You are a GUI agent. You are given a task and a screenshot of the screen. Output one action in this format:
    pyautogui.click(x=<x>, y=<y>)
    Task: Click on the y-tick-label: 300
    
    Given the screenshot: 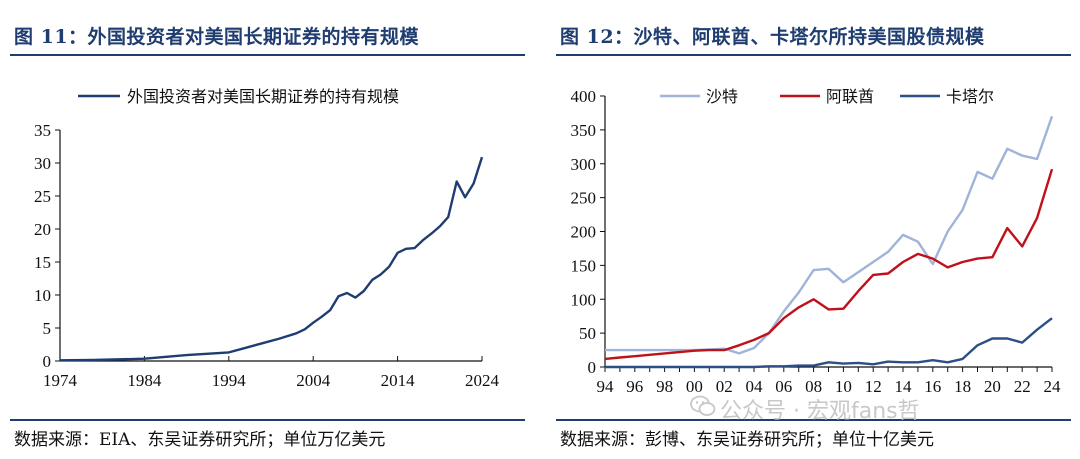 What is the action you would take?
    pyautogui.click(x=584, y=164)
    